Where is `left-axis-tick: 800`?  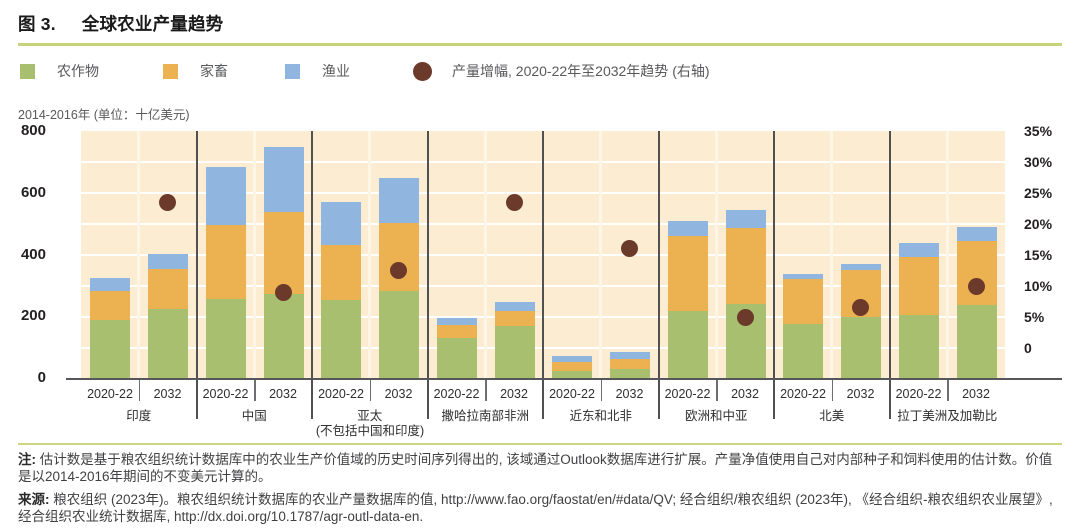
left-axis-tick: 800 is located at coordinates (33, 130).